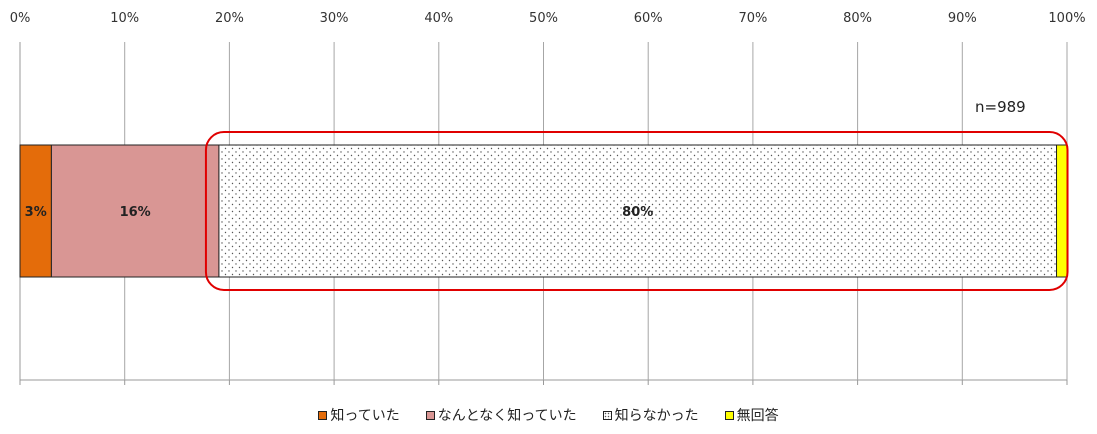  I want to click on legend-label: 知っていた, so click(365, 416).